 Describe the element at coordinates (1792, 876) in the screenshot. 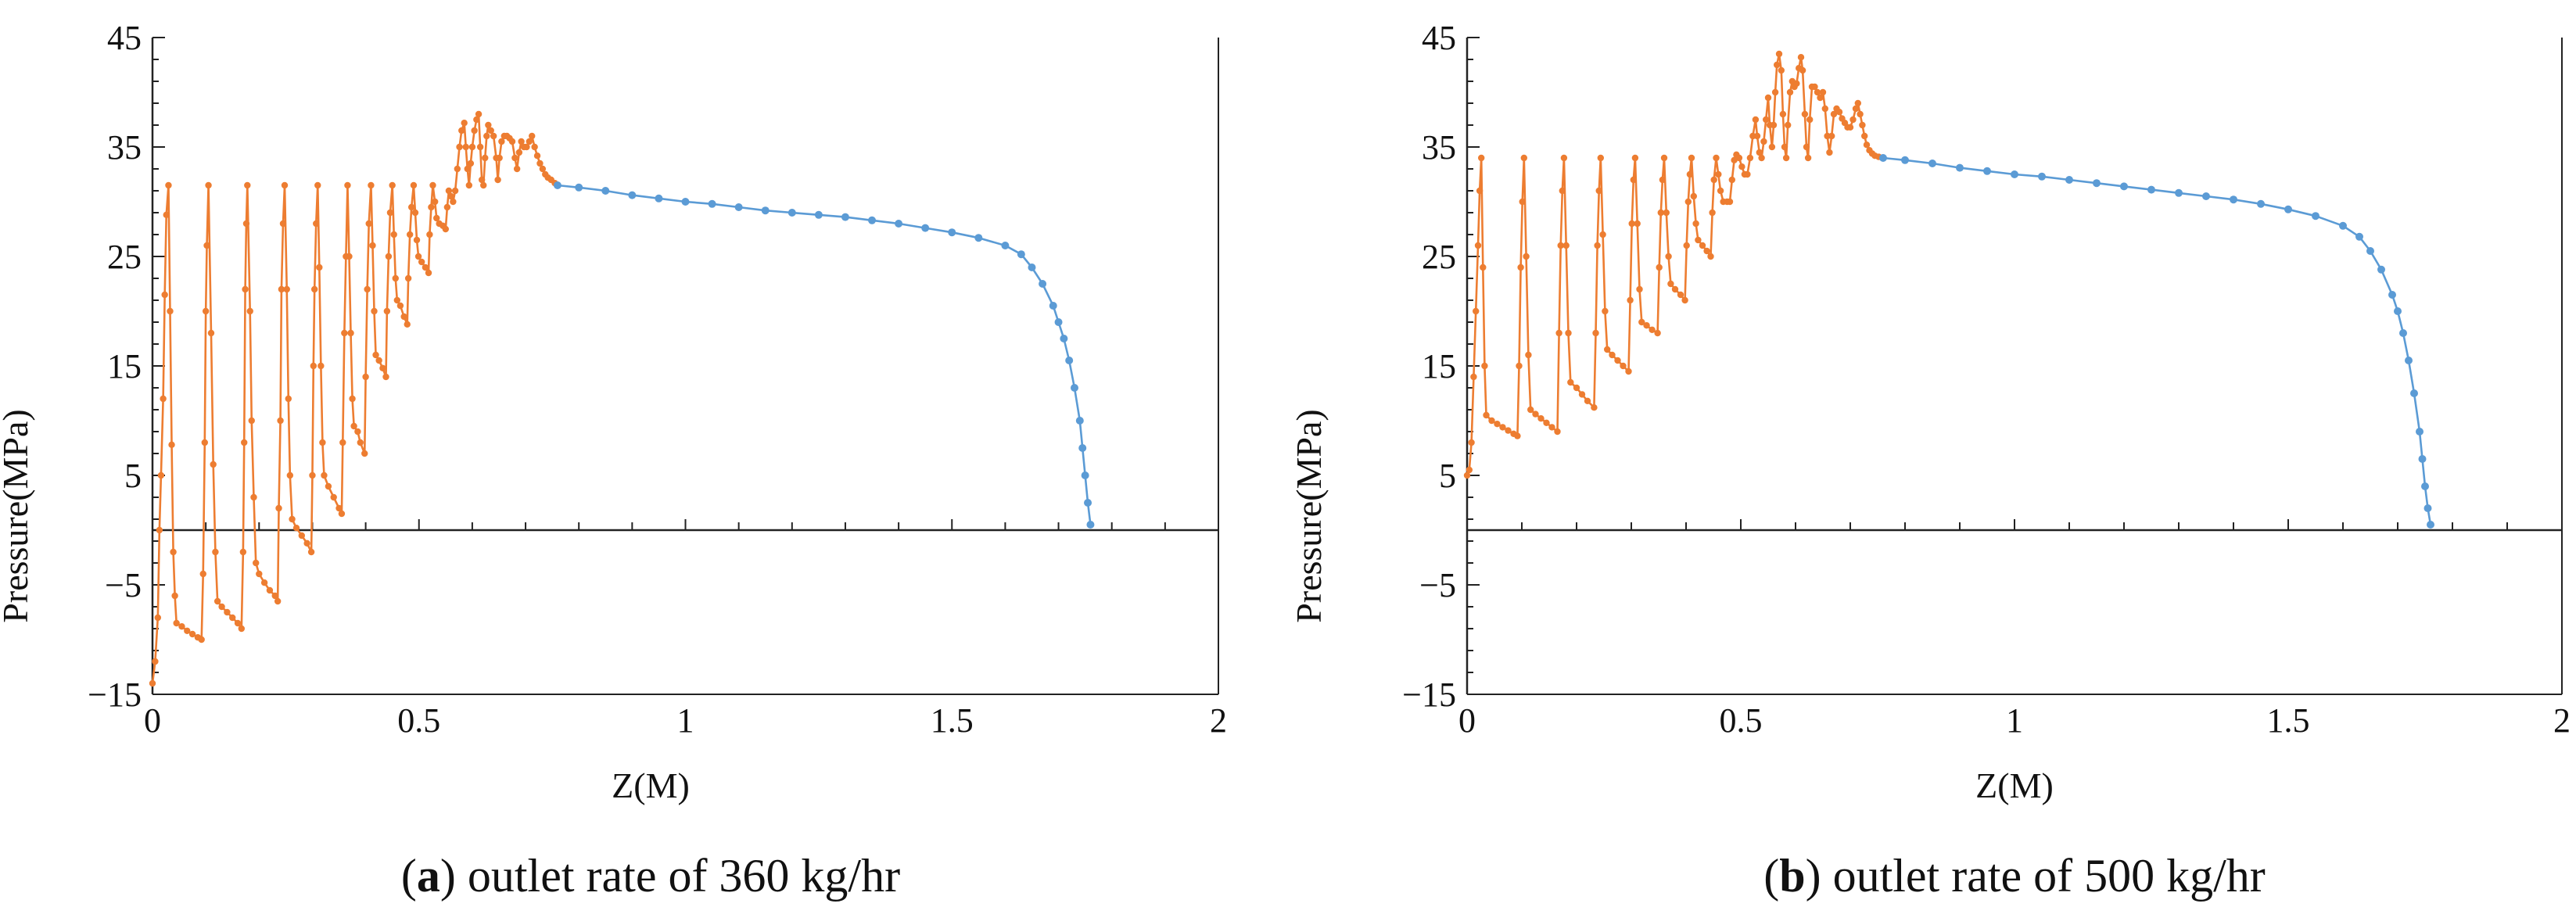

I see `caption-b-letter: b` at that location.